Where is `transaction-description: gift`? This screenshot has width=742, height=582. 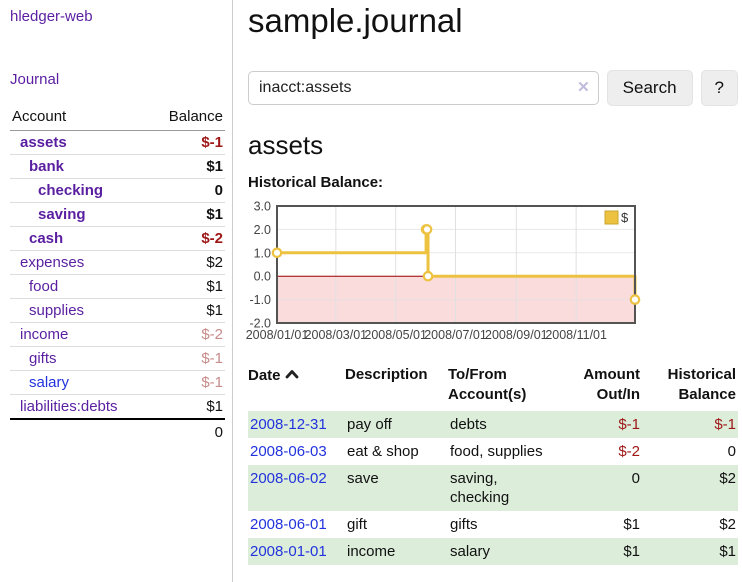
transaction-description: gift is located at coordinates (357, 524).